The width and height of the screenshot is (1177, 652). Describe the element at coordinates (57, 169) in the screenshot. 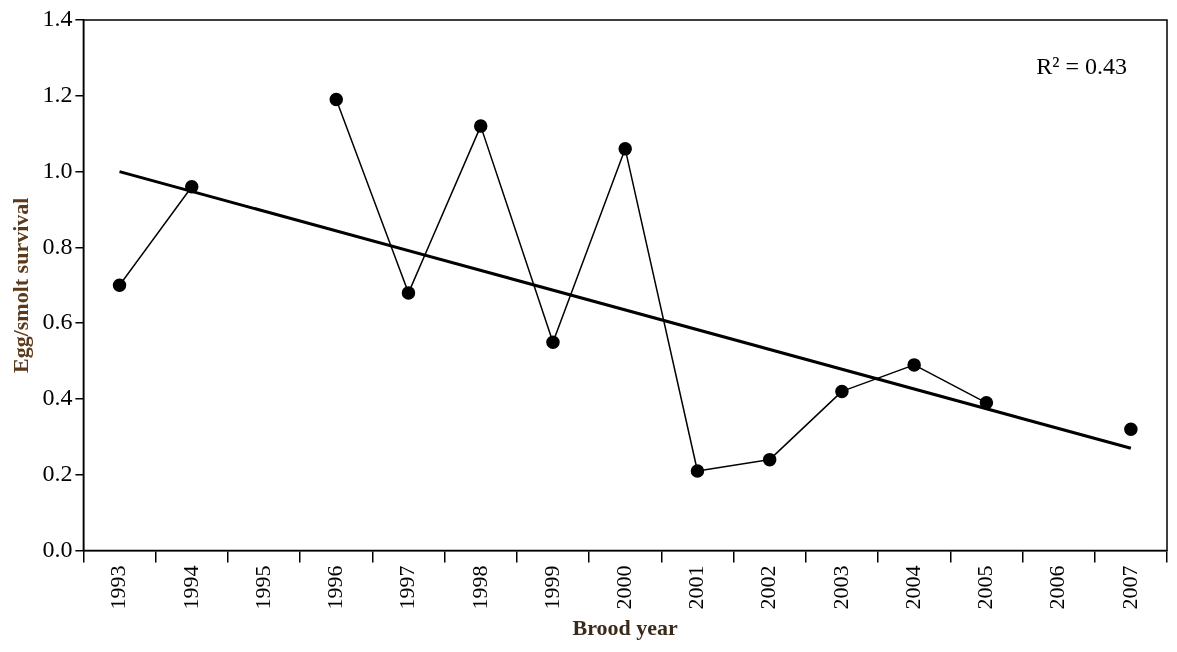

I see `y-tick-label: 1.0` at that location.